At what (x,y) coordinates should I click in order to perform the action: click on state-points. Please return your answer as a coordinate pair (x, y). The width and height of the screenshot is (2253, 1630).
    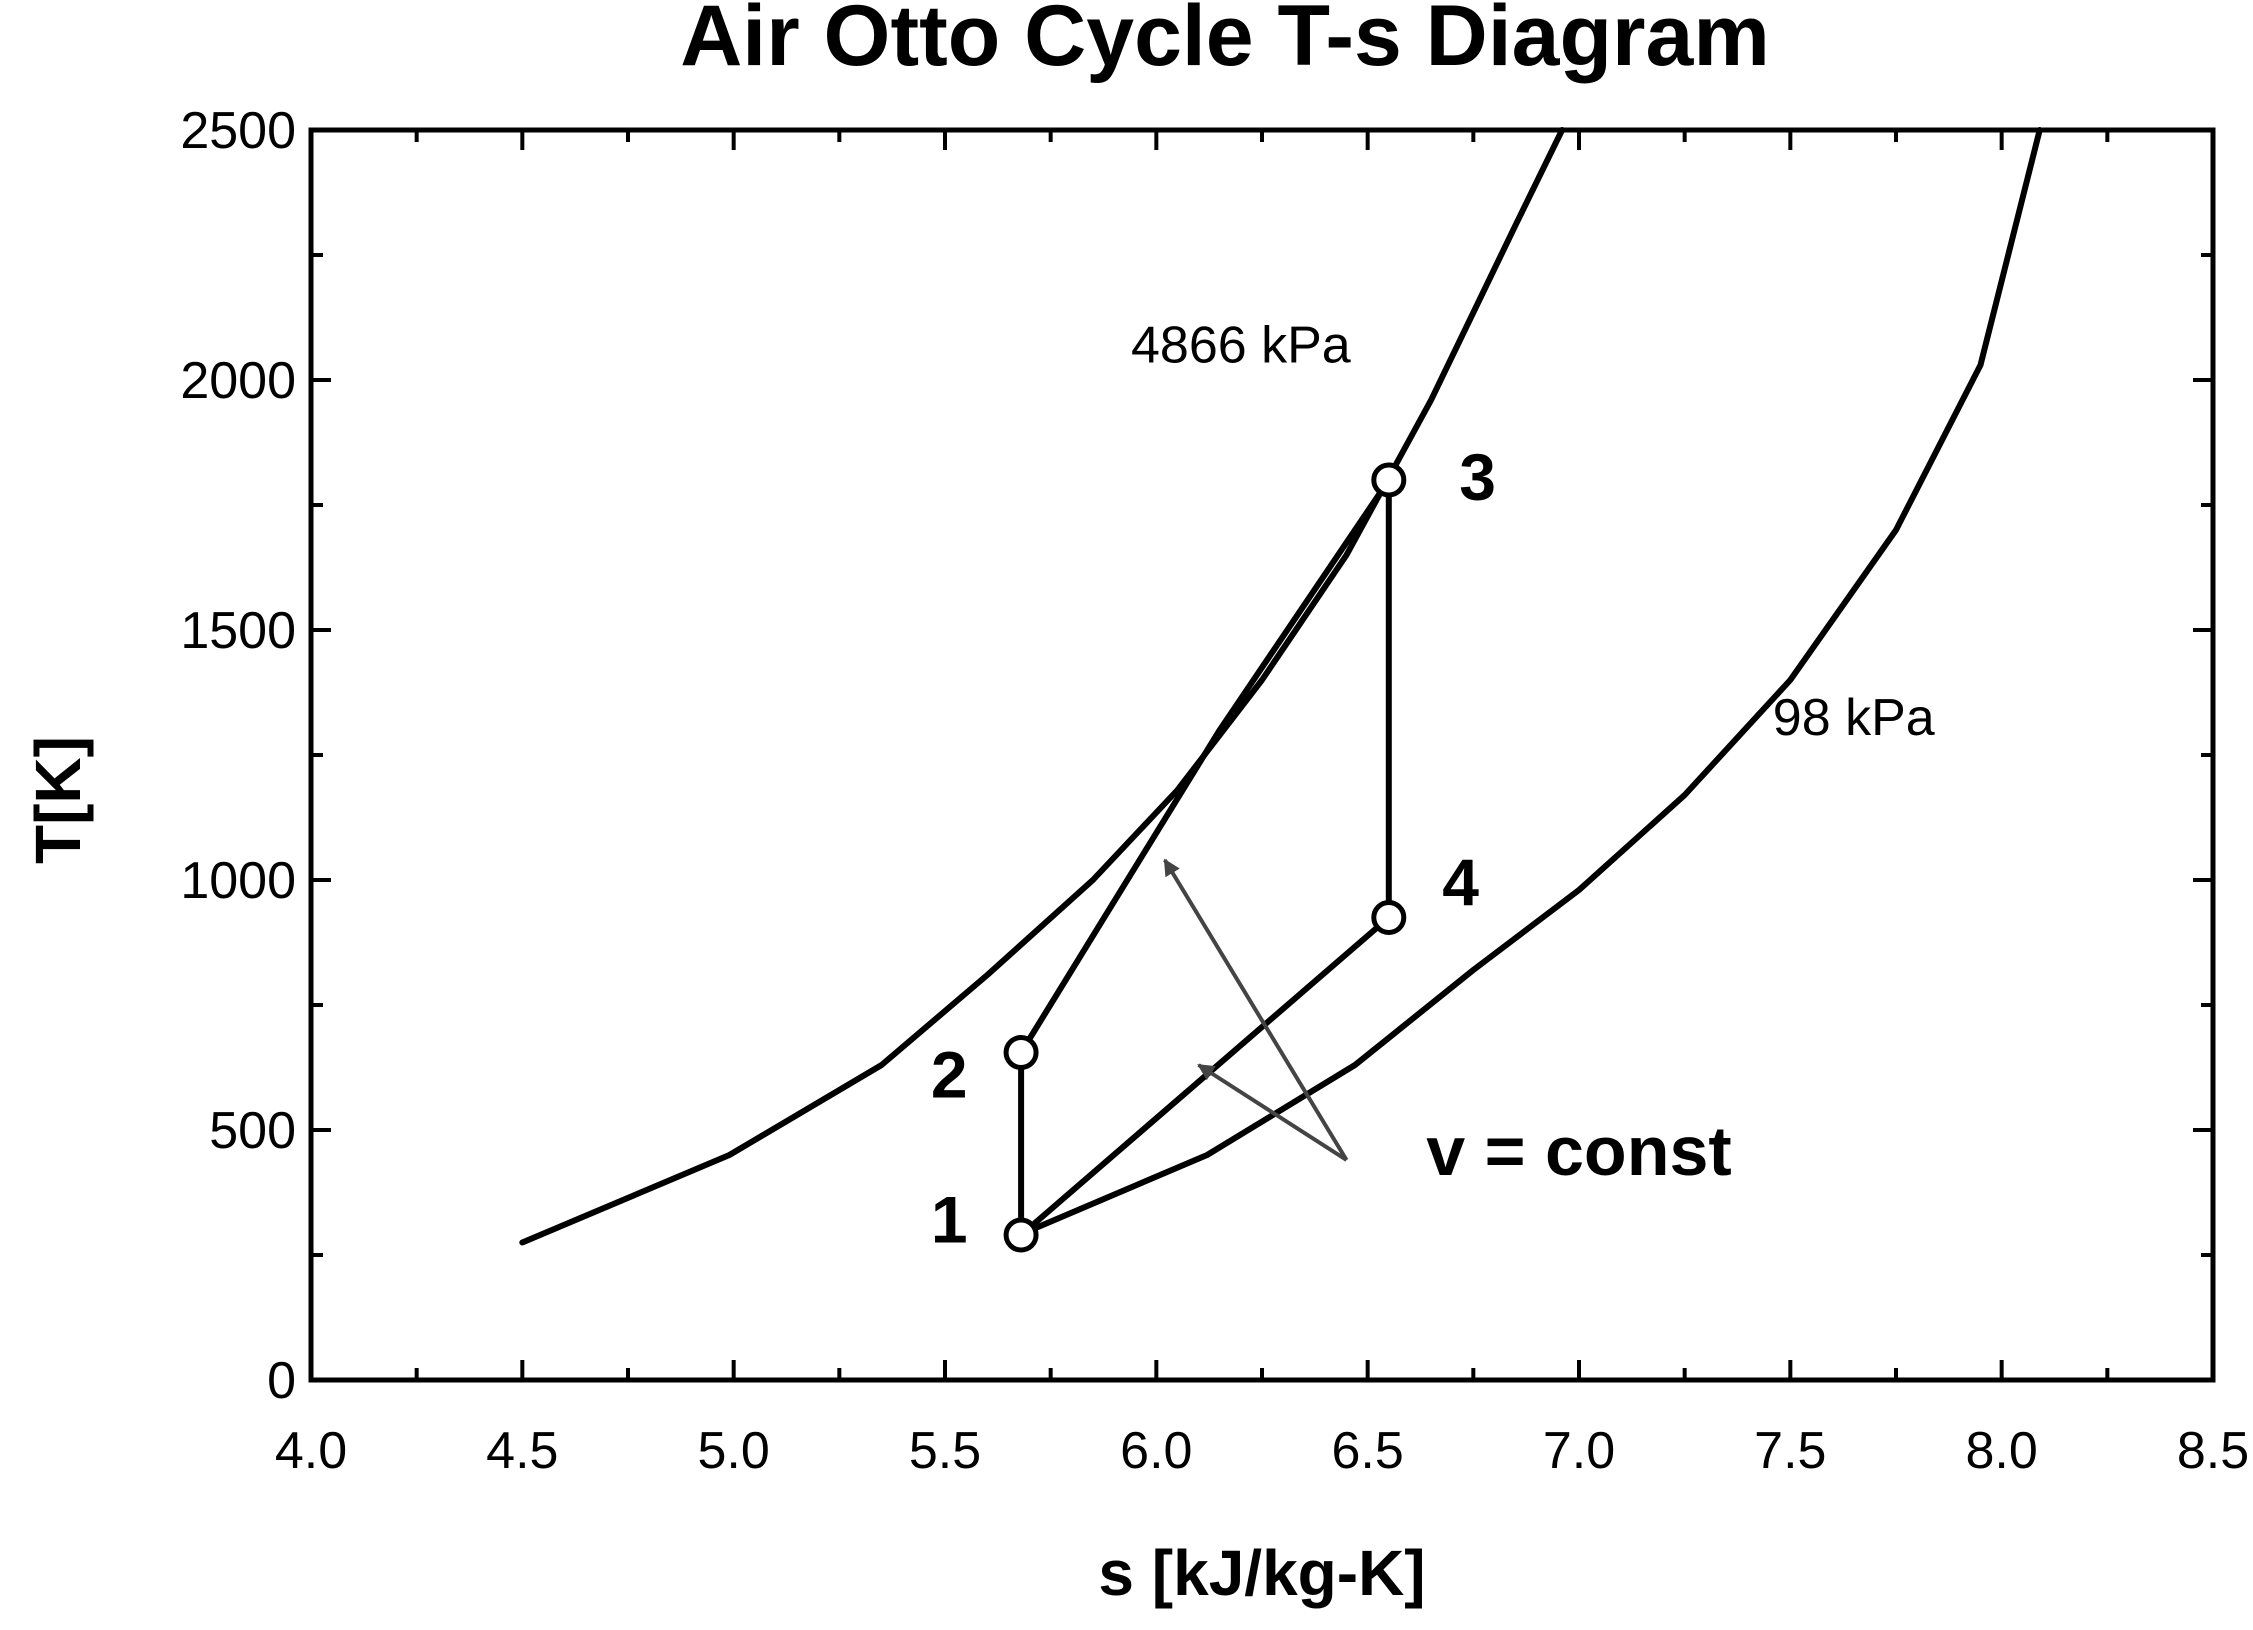
    Looking at the image, I should click on (1205, 857).